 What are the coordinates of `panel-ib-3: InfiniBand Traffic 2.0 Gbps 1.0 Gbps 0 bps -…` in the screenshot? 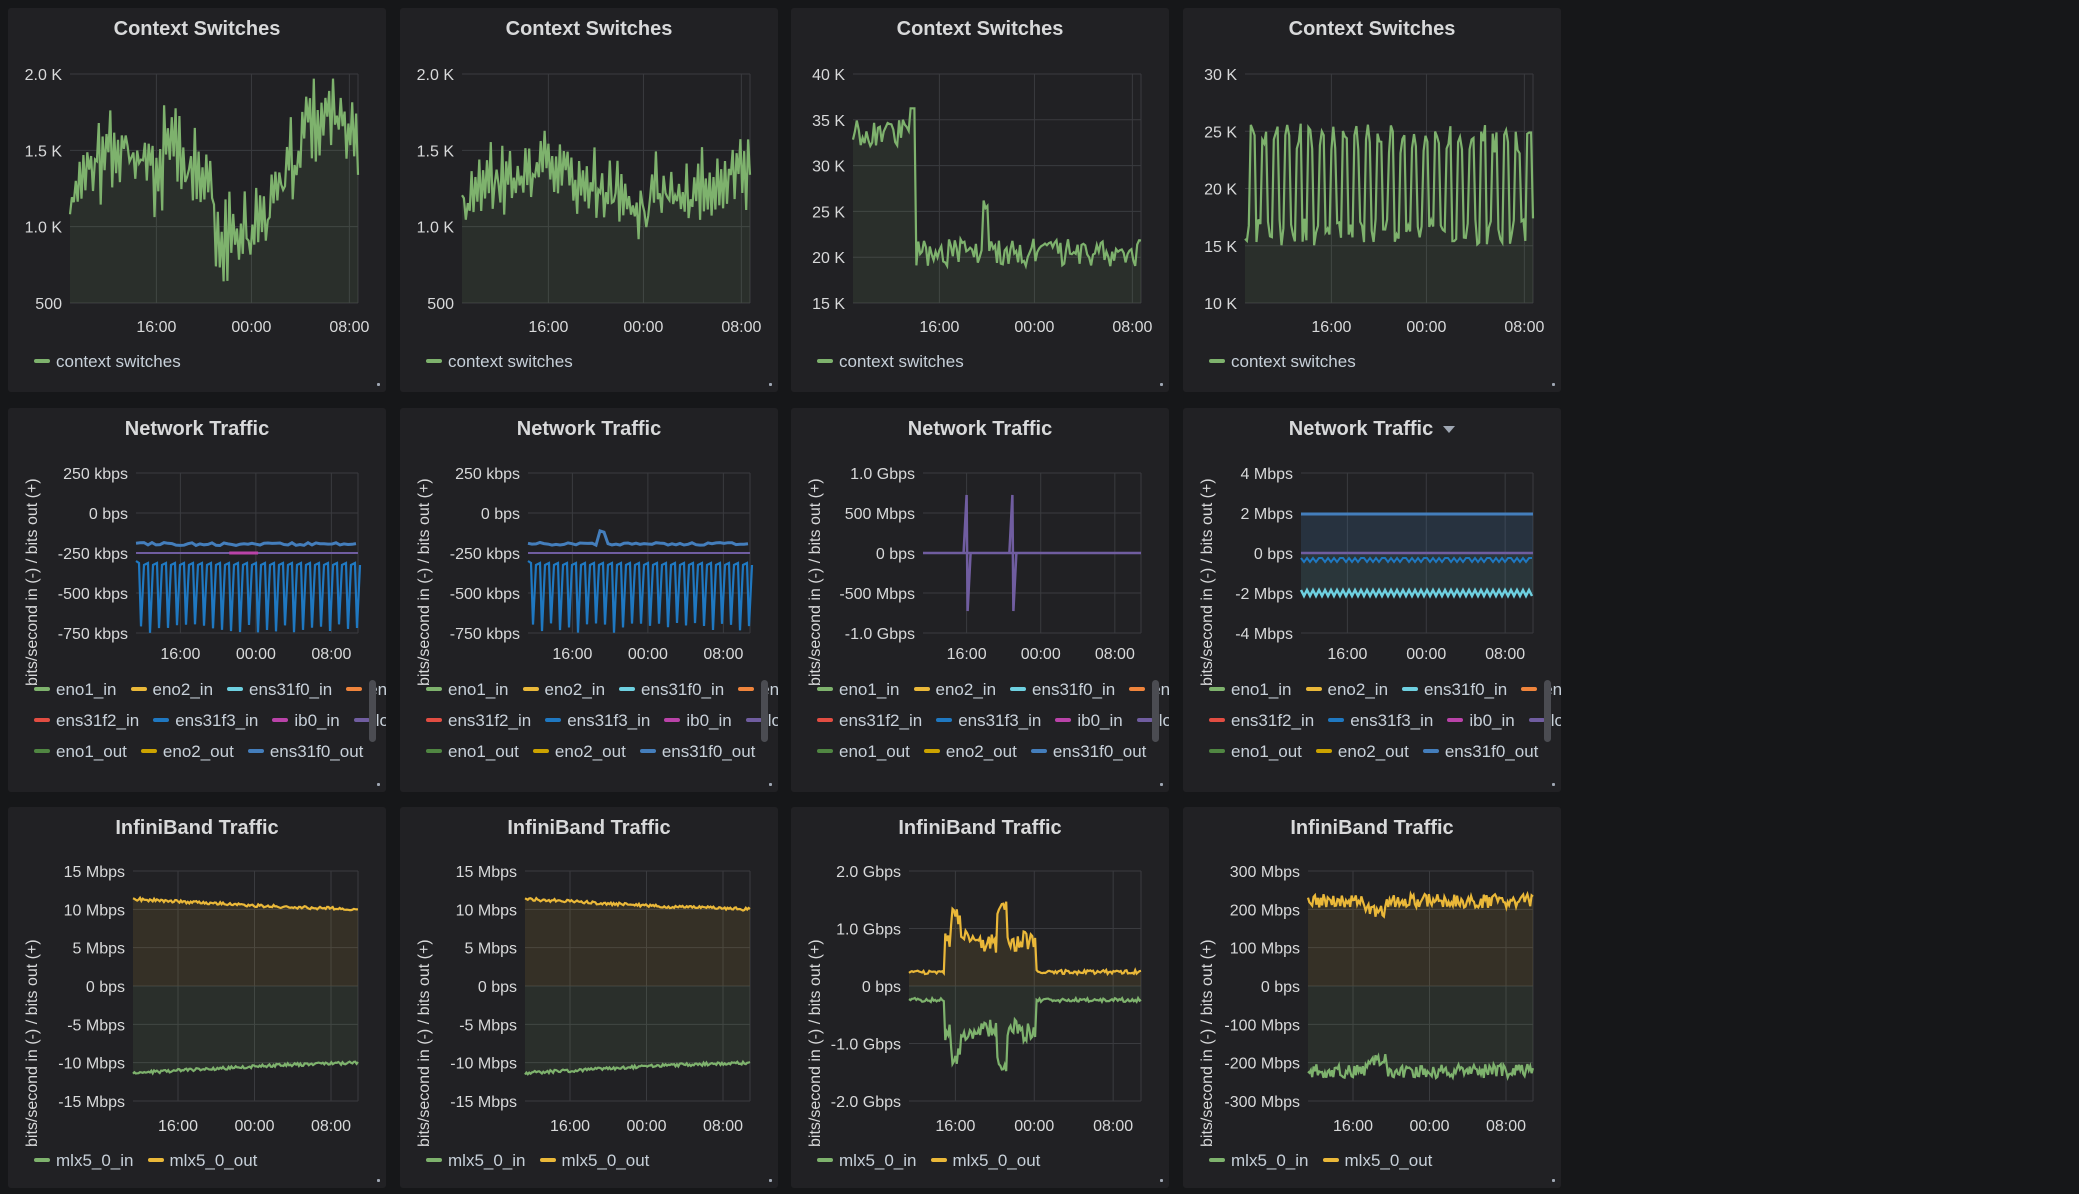 It's located at (980, 997).